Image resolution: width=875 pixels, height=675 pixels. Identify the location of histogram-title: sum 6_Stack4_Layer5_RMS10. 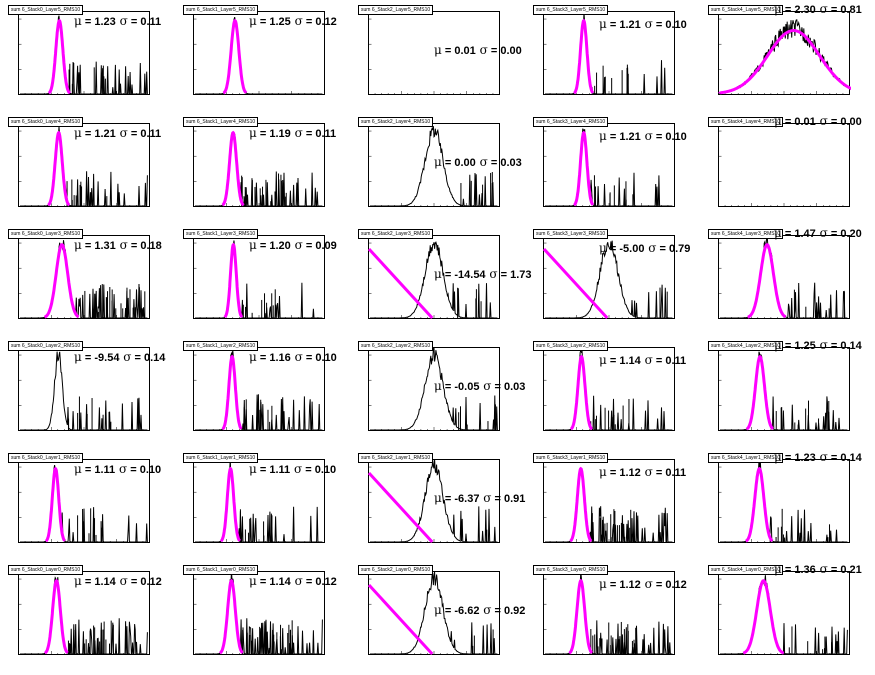
(746, 10).